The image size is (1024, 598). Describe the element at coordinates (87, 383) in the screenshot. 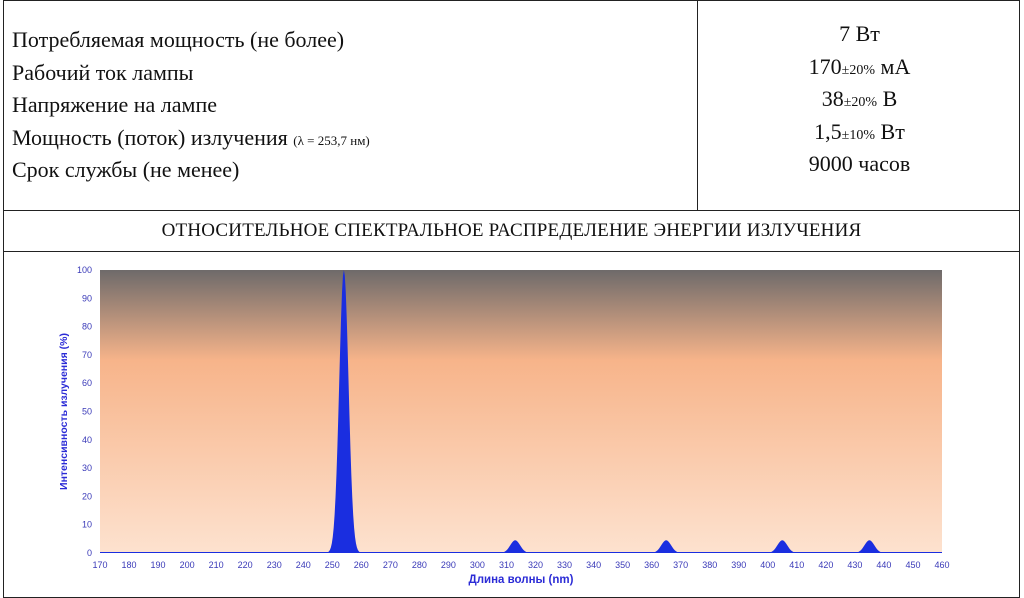

I see `y-tick-label: 60` at that location.